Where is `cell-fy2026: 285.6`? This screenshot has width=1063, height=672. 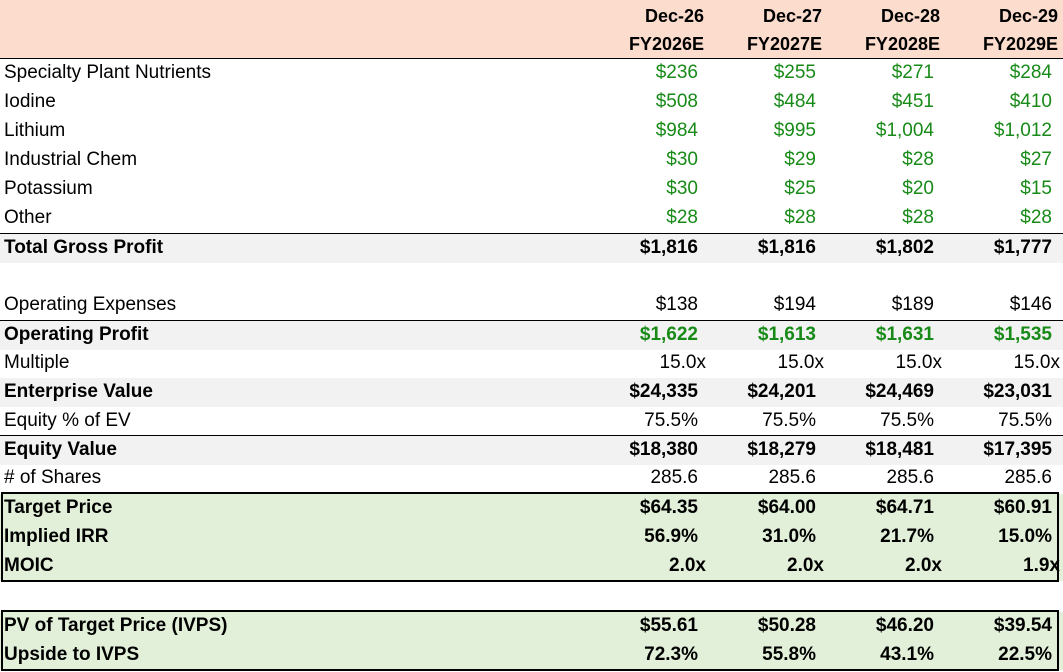
cell-fy2026: 285.6 is located at coordinates (674, 477).